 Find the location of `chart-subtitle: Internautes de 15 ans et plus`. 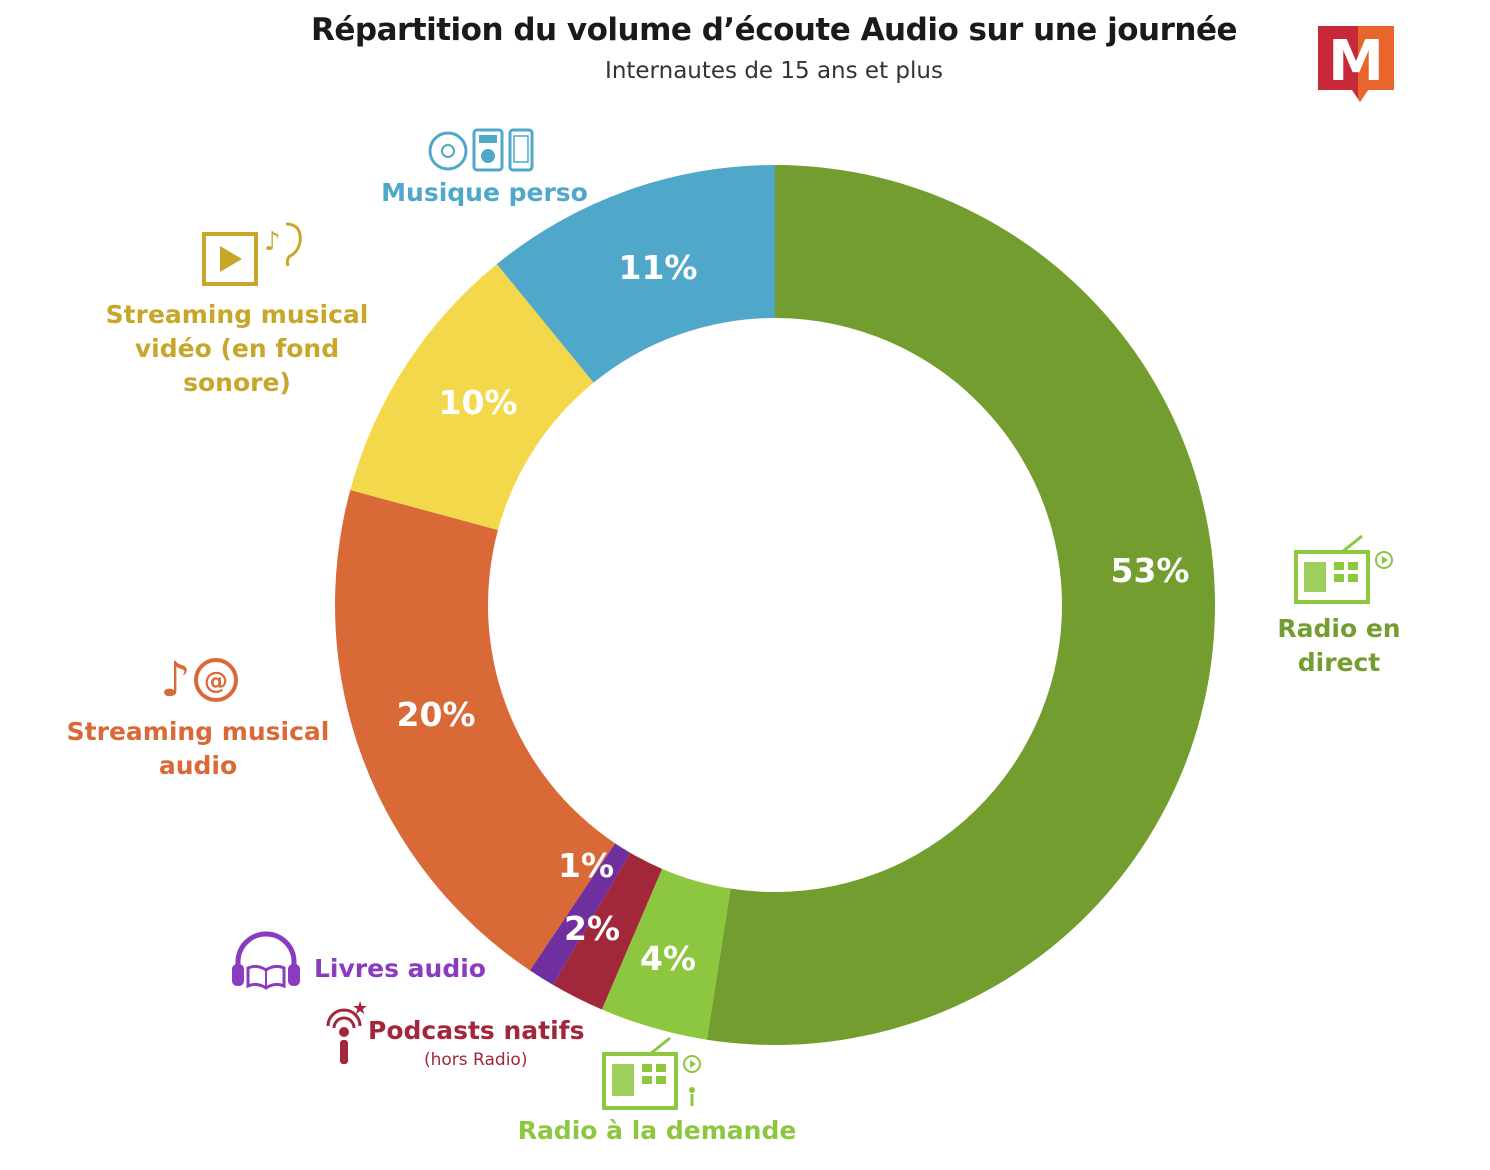

chart-subtitle: Internautes de 15 ans et plus is located at coordinates (774, 71).